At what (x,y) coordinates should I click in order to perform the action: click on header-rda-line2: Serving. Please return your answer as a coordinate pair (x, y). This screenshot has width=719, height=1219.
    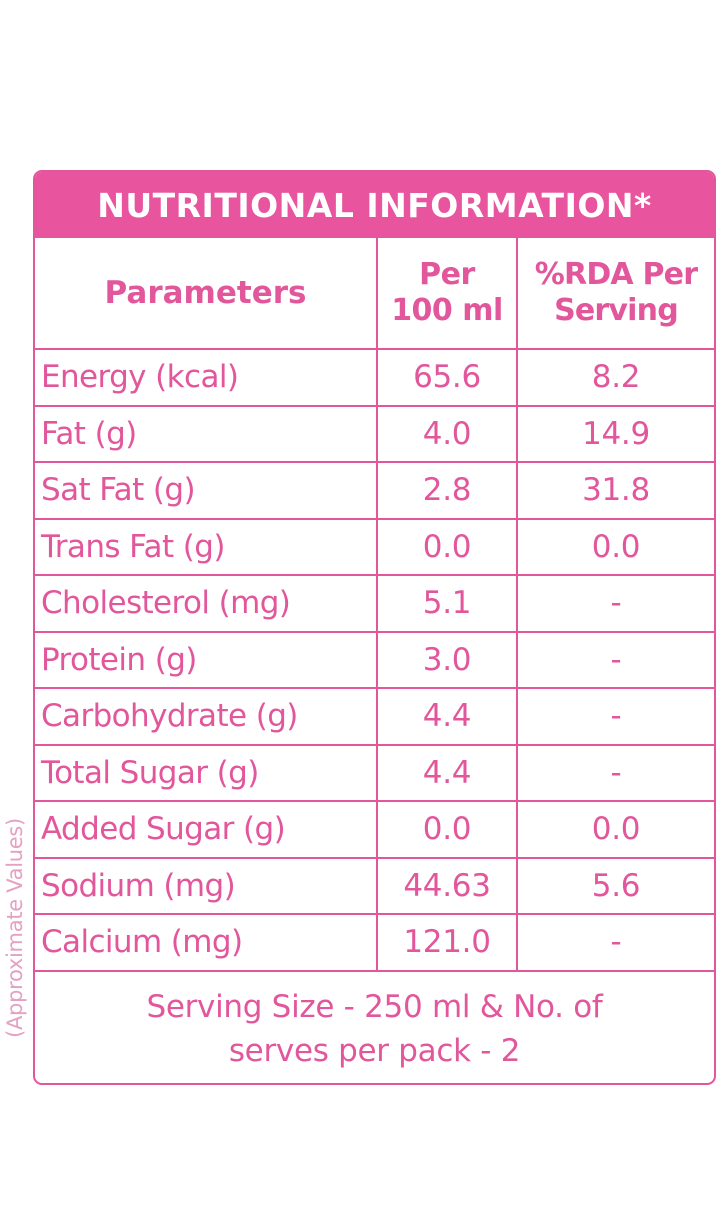
    Looking at the image, I should click on (616, 310).